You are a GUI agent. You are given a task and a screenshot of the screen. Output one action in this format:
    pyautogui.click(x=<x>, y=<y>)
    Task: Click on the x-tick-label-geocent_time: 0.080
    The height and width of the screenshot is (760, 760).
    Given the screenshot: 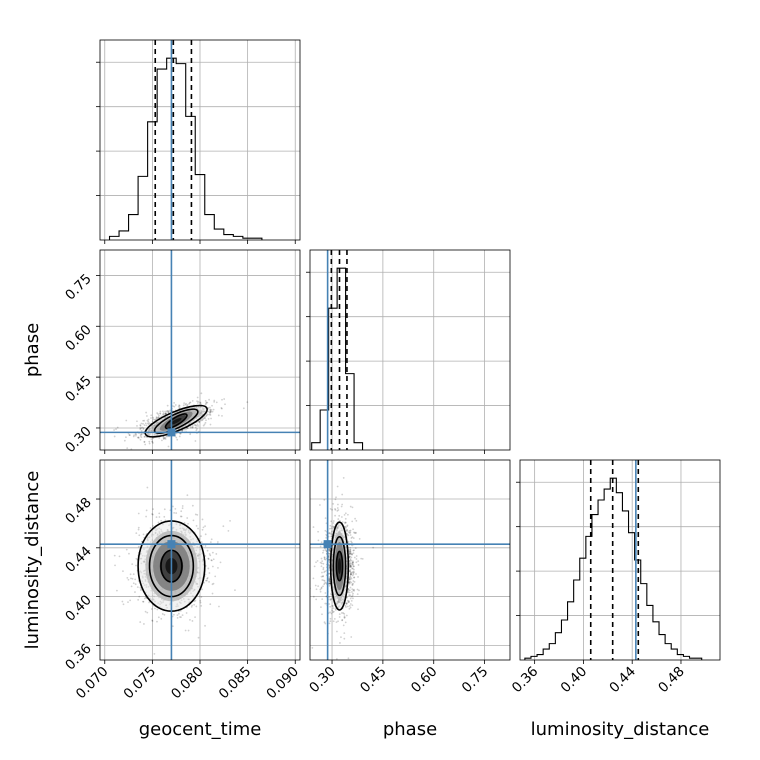 What is the action you would take?
    pyautogui.click(x=187, y=683)
    